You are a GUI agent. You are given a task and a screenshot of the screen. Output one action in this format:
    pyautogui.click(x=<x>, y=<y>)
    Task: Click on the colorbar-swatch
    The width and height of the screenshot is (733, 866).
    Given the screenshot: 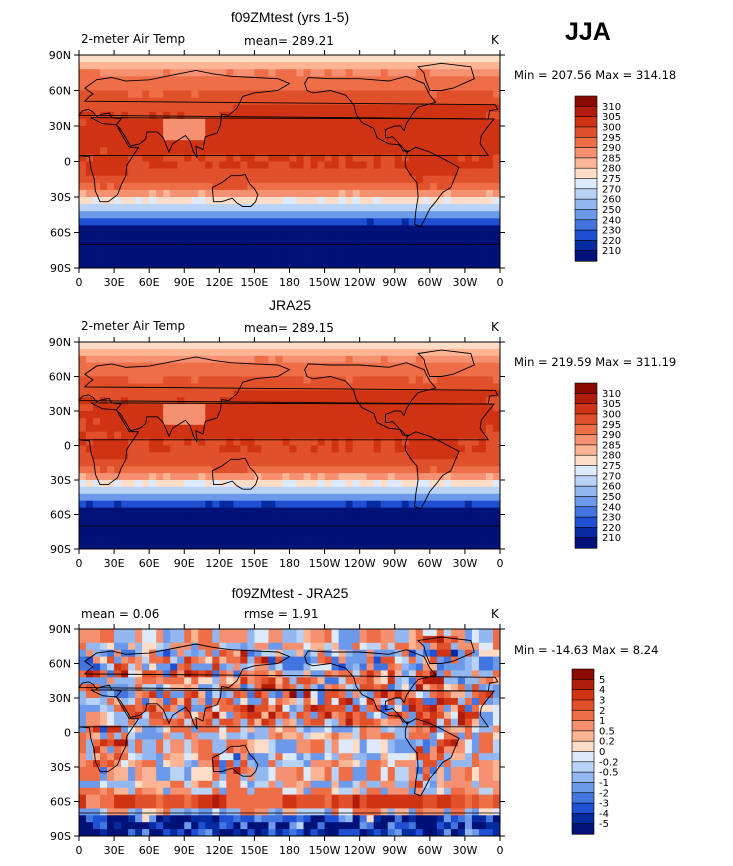 What is the action you would take?
    pyautogui.click(x=586, y=215)
    